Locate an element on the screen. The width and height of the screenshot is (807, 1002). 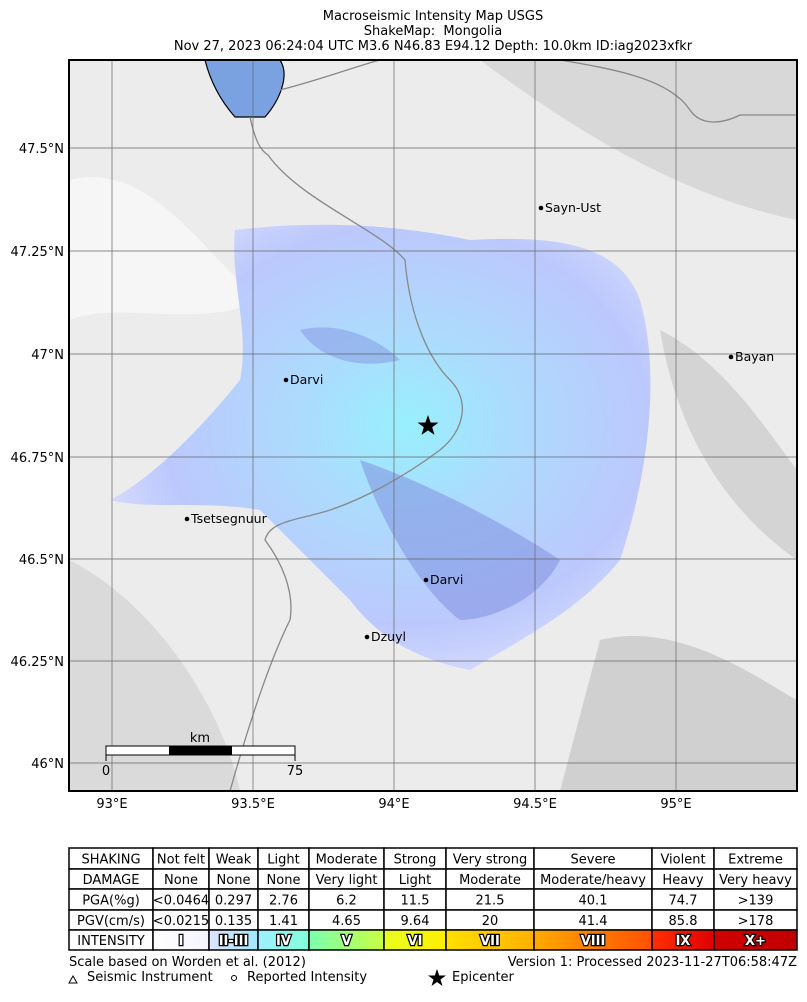
lon-labels: 93°E 93.5°E 94°E 94.5°E 95°E is located at coordinates (393, 804).